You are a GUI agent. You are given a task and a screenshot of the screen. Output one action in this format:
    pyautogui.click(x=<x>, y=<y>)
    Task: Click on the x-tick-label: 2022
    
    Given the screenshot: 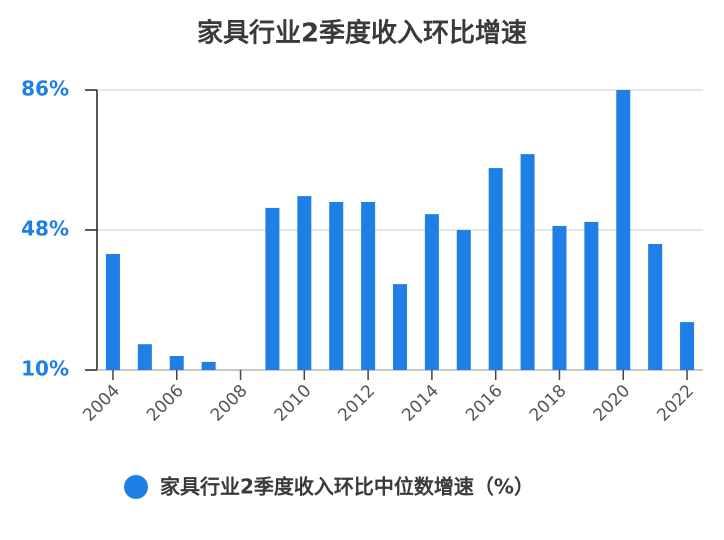 What is the action you would take?
    pyautogui.click(x=675, y=403)
    